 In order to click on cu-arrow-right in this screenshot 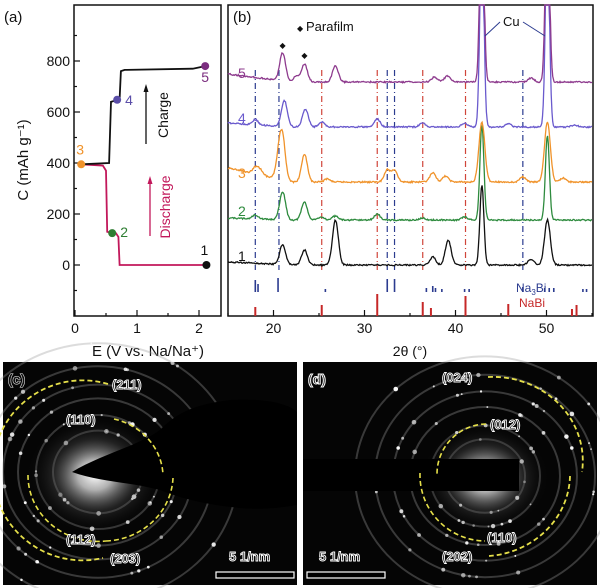, I will do `click(534, 29)`.